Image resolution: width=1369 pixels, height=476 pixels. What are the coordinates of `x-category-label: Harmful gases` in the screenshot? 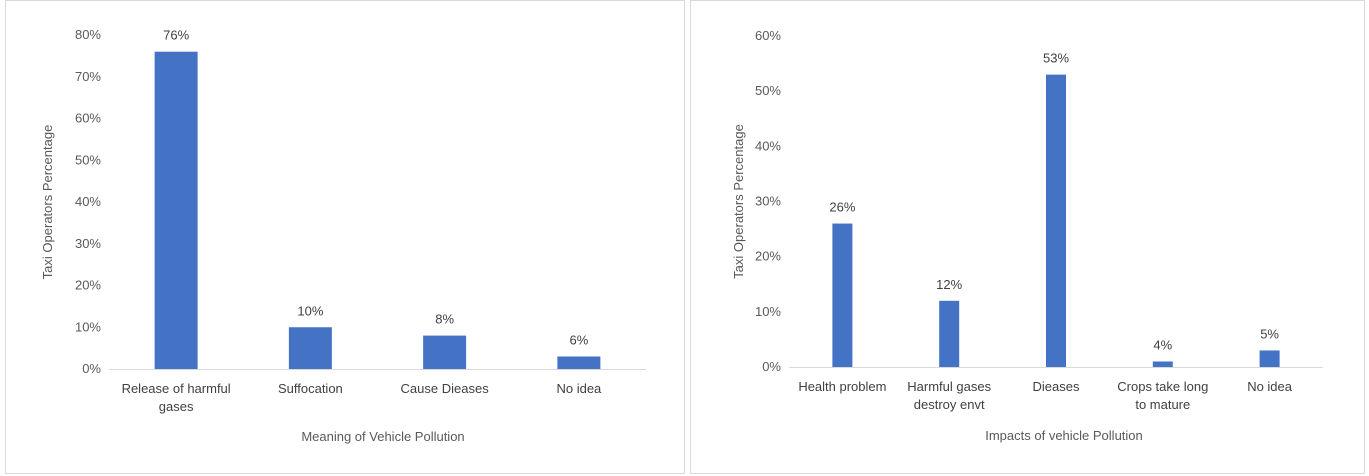 It's located at (949, 386).